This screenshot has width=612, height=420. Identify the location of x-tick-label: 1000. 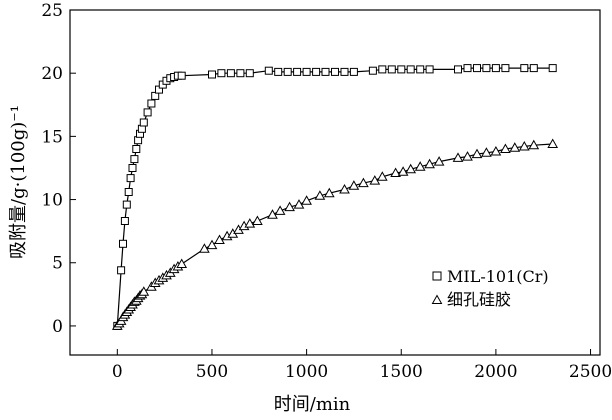
(306, 372).